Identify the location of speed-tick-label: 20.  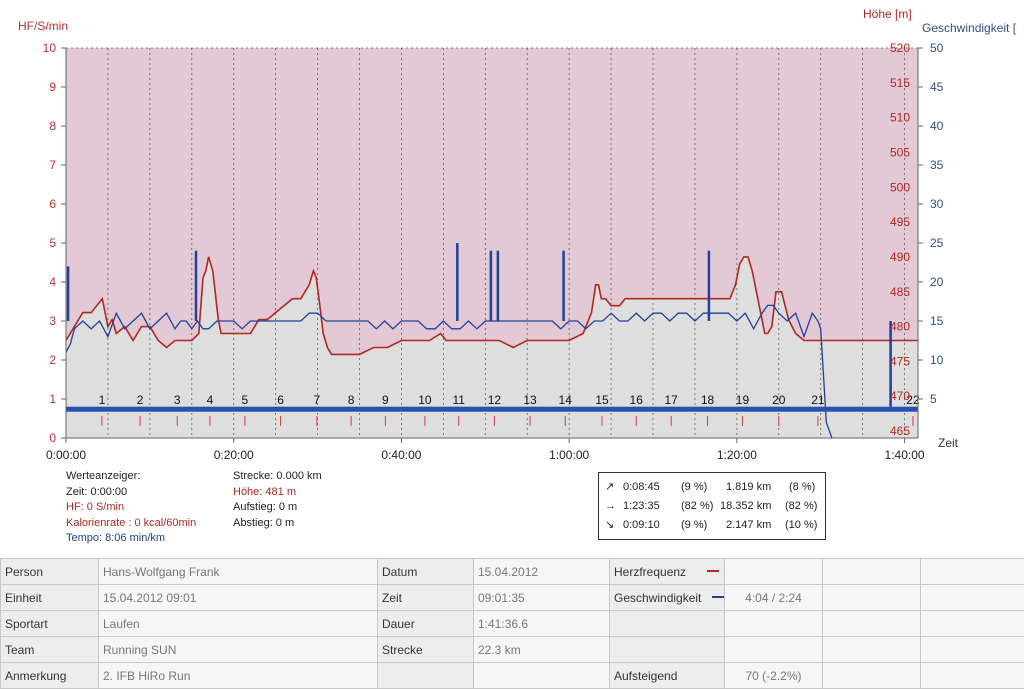
(937, 282).